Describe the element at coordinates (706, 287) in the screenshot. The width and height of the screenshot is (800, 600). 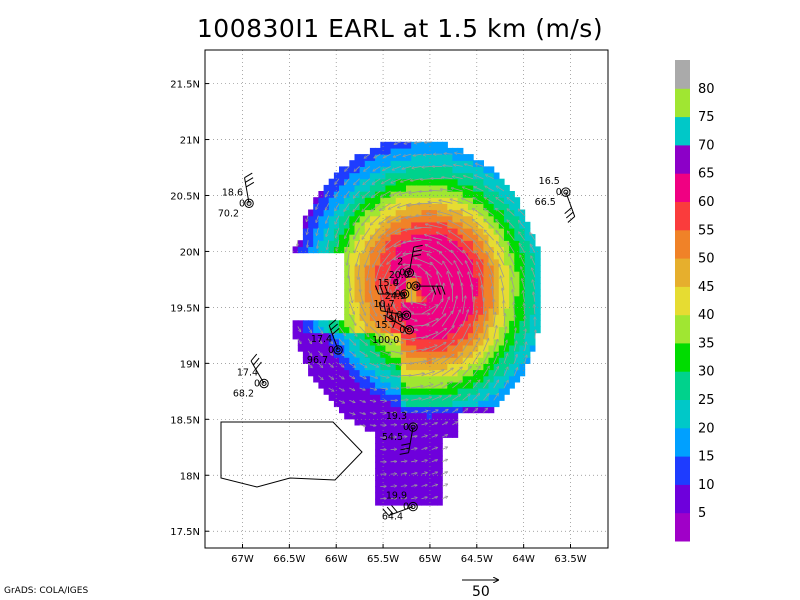
I see `colorbar-label: 45` at that location.